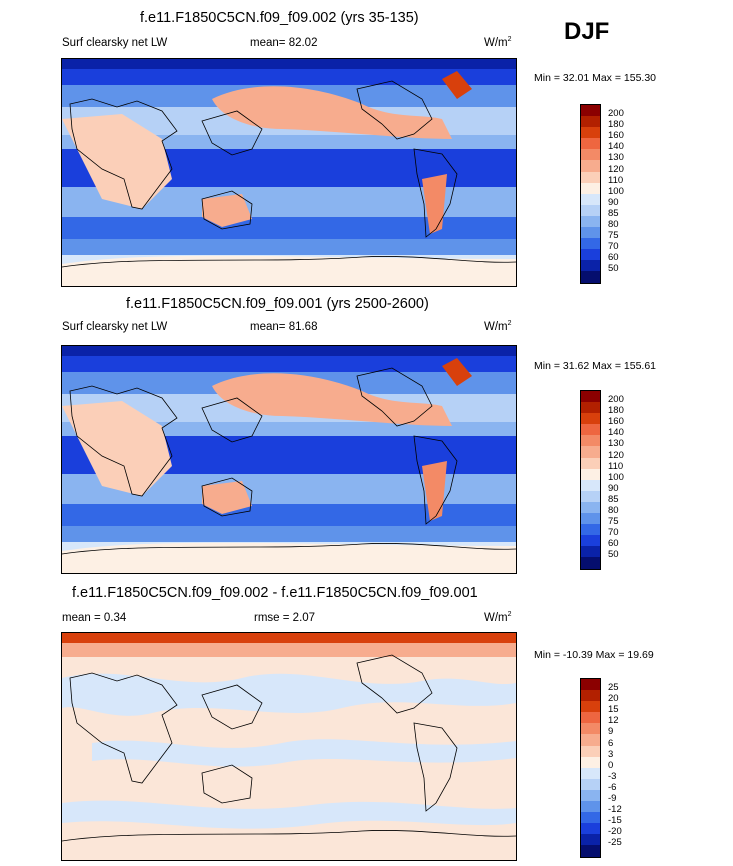 The image size is (733, 866). I want to click on colorbar-tick-label: -12, so click(615, 810).